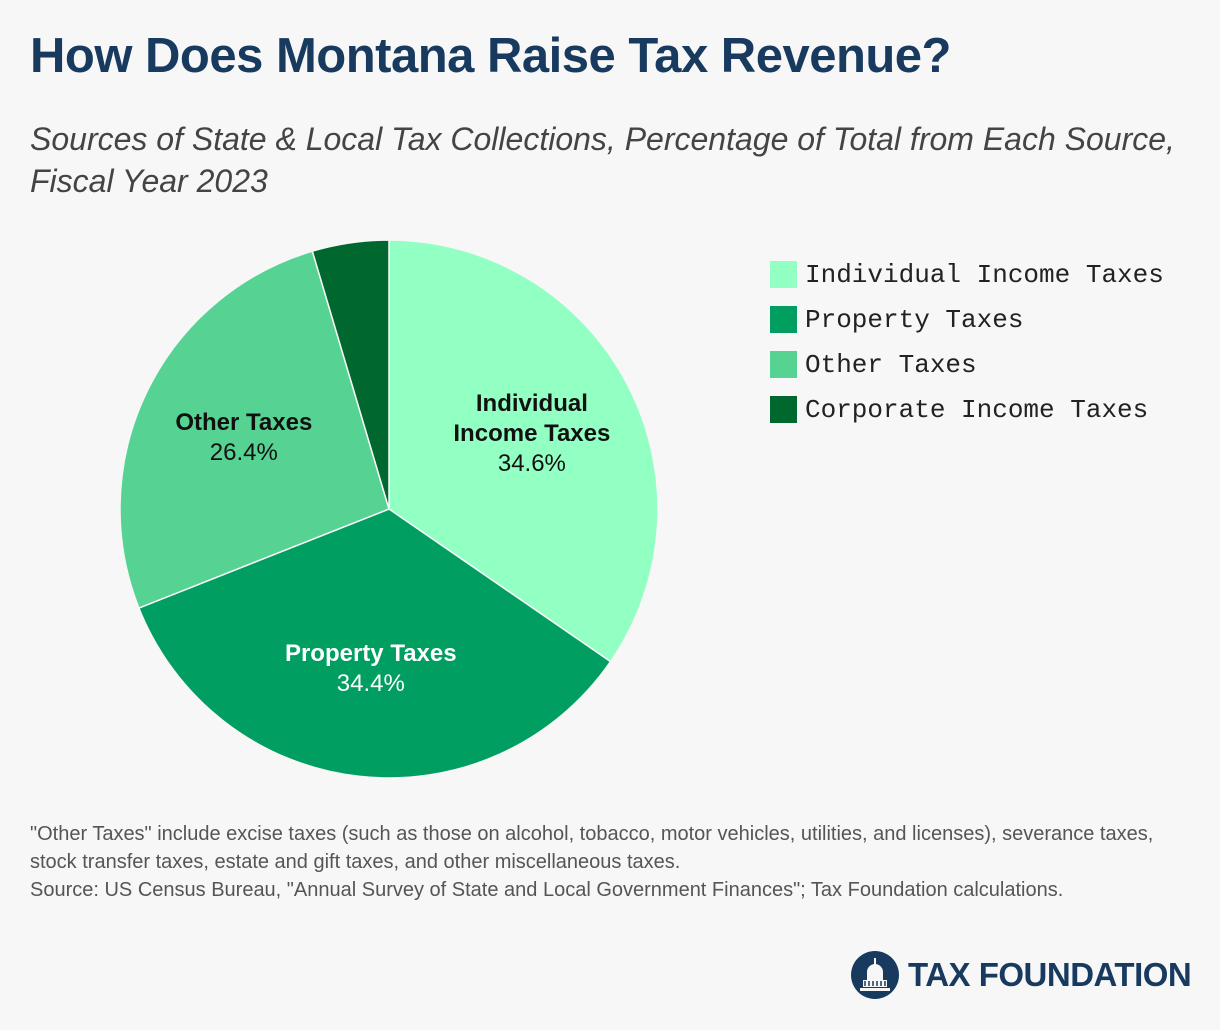  Describe the element at coordinates (244, 423) in the screenshot. I see `slice-name: Other Taxes` at that location.